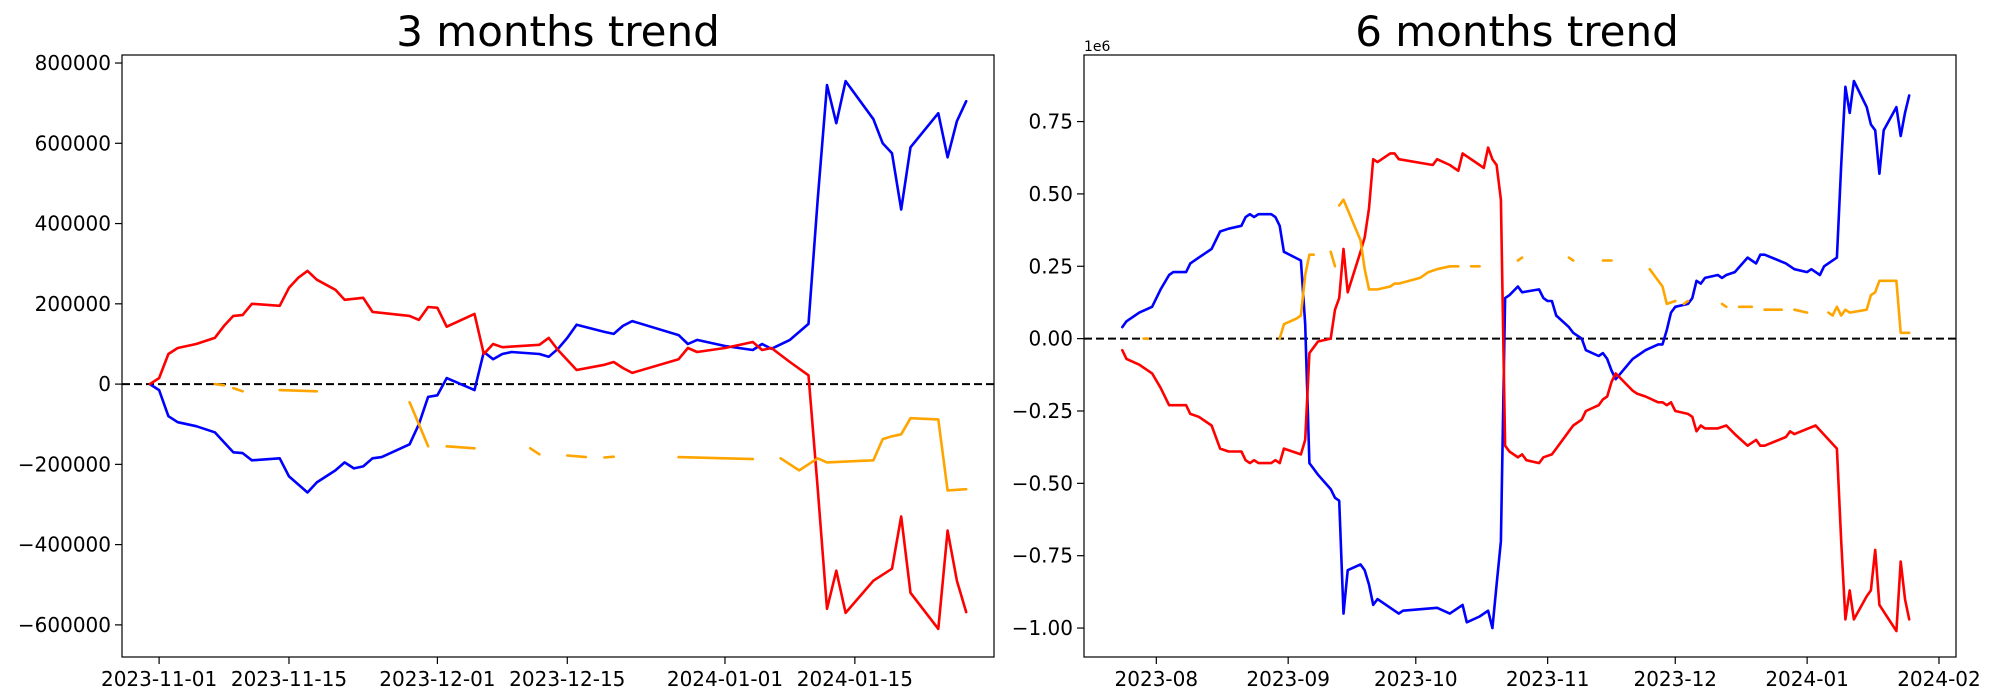 The image size is (2000, 700). I want to click on y-tick-label: −1.00, so click(1042, 628).